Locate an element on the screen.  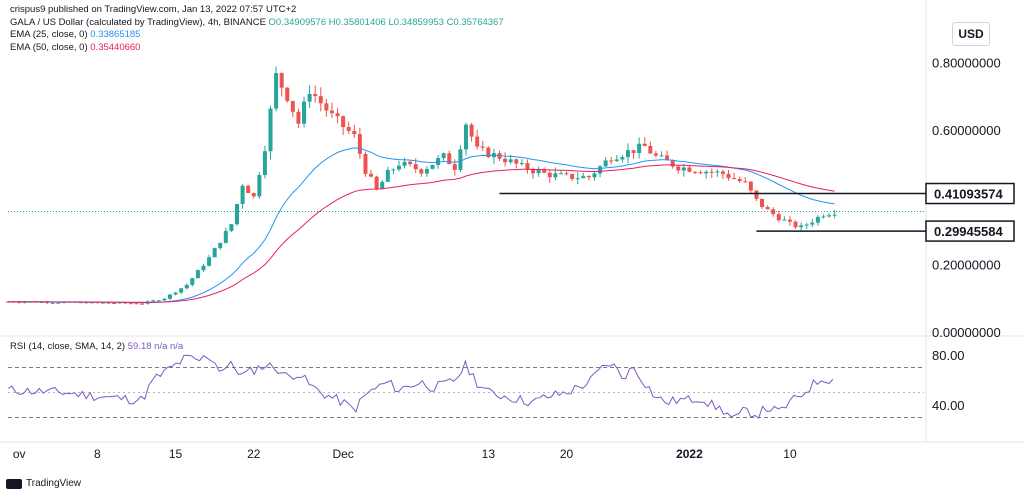
currency-button: USD is located at coordinates (971, 34).